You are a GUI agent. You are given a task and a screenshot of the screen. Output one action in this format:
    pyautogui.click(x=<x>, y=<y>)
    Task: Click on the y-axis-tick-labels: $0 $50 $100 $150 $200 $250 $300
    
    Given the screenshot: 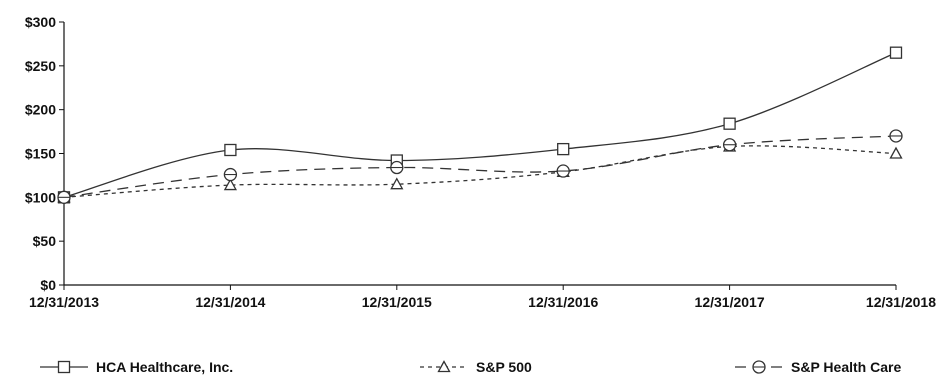 What is the action you would take?
    pyautogui.click(x=40, y=153)
    